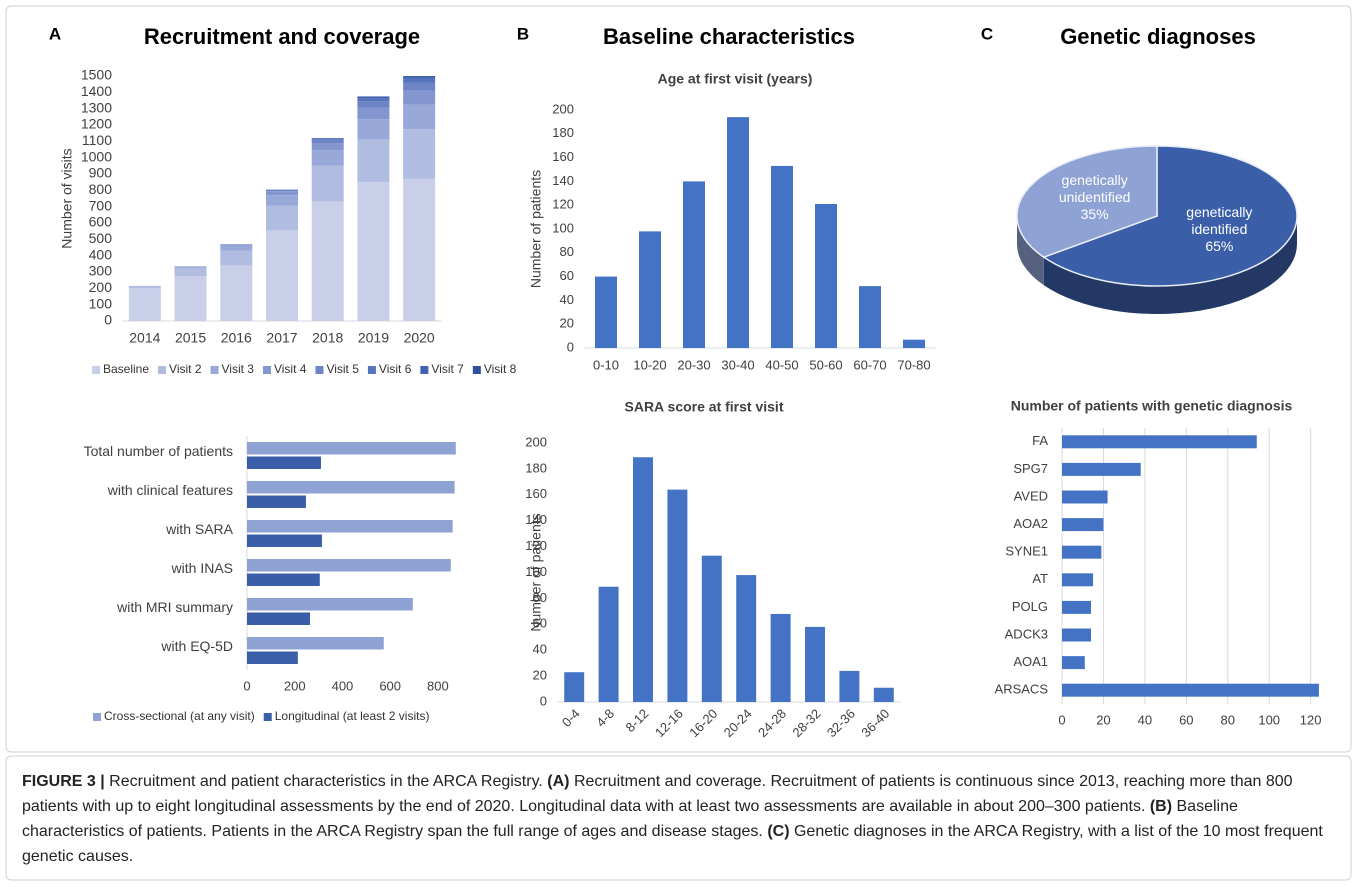  I want to click on legend-label: Longitudinal (at least 2 visits), so click(352, 716).